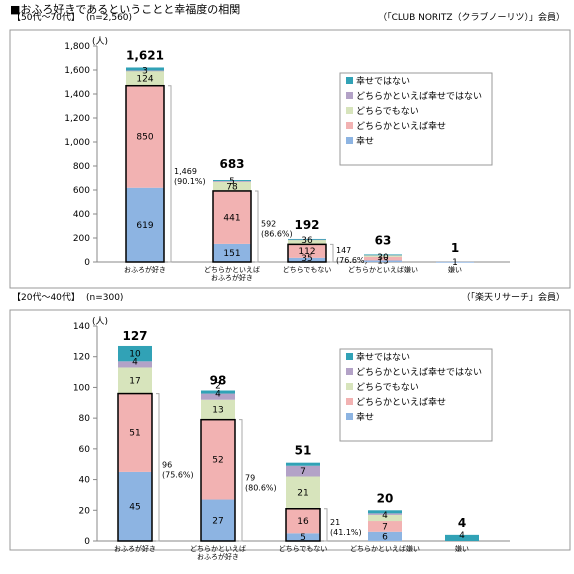  Describe the element at coordinates (455, 248) in the screenshot. I see `chart1-total-label: 1` at that location.